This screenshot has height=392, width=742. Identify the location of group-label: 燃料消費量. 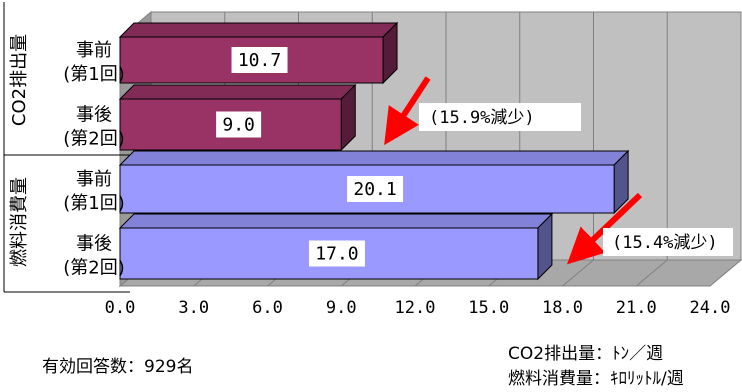
(19, 222).